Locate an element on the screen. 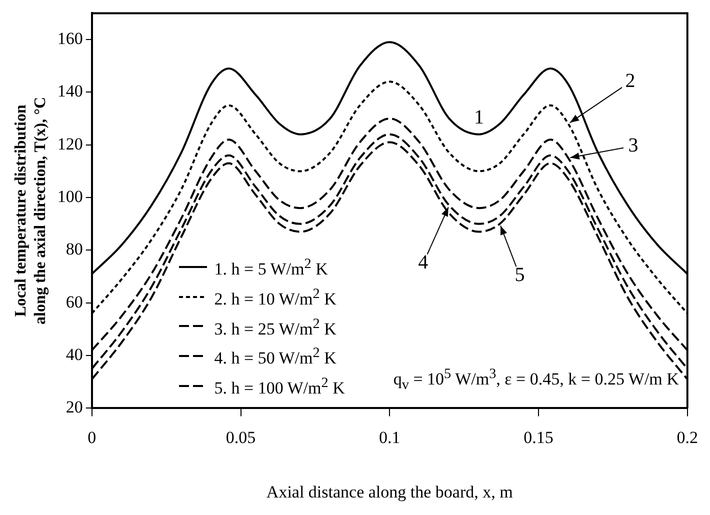 This screenshot has width=710, height=515. legend-label: 5. h = 100 W/m$^{2}$ K is located at coordinates (279, 387).